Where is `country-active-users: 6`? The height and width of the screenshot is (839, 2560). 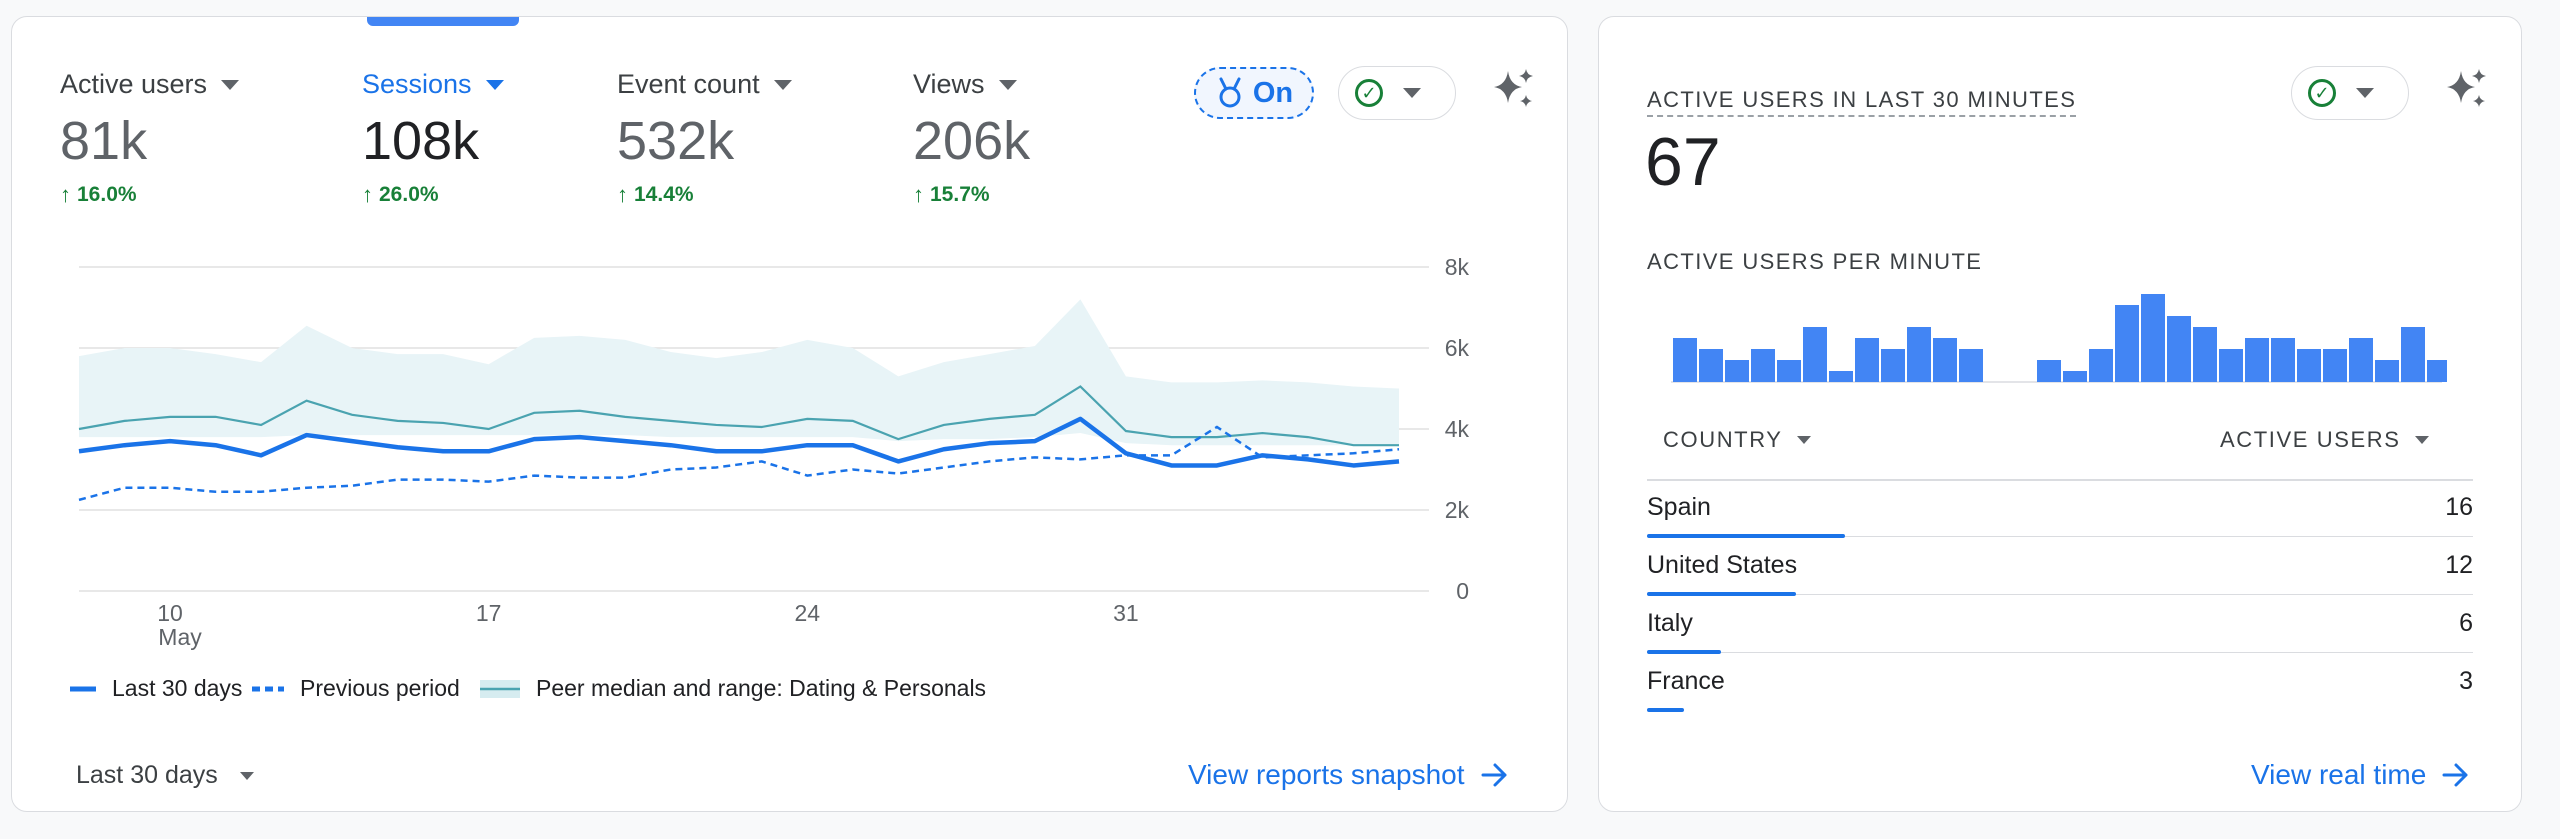
country-active-users: 6 is located at coordinates (2466, 623).